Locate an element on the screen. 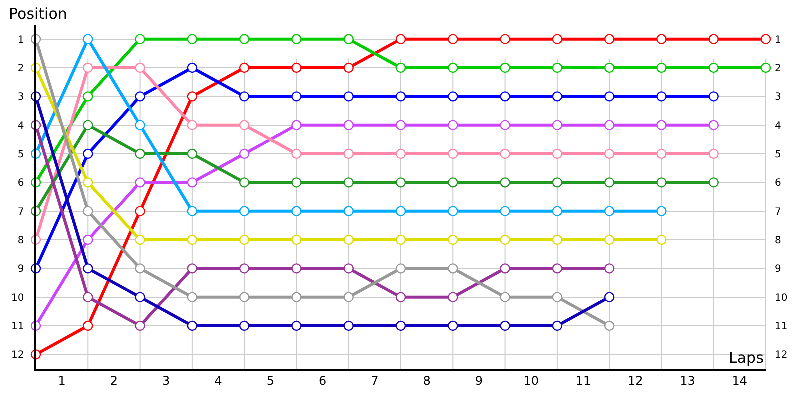 This screenshot has width=800, height=400. x-tick-label: 5 is located at coordinates (270, 381).